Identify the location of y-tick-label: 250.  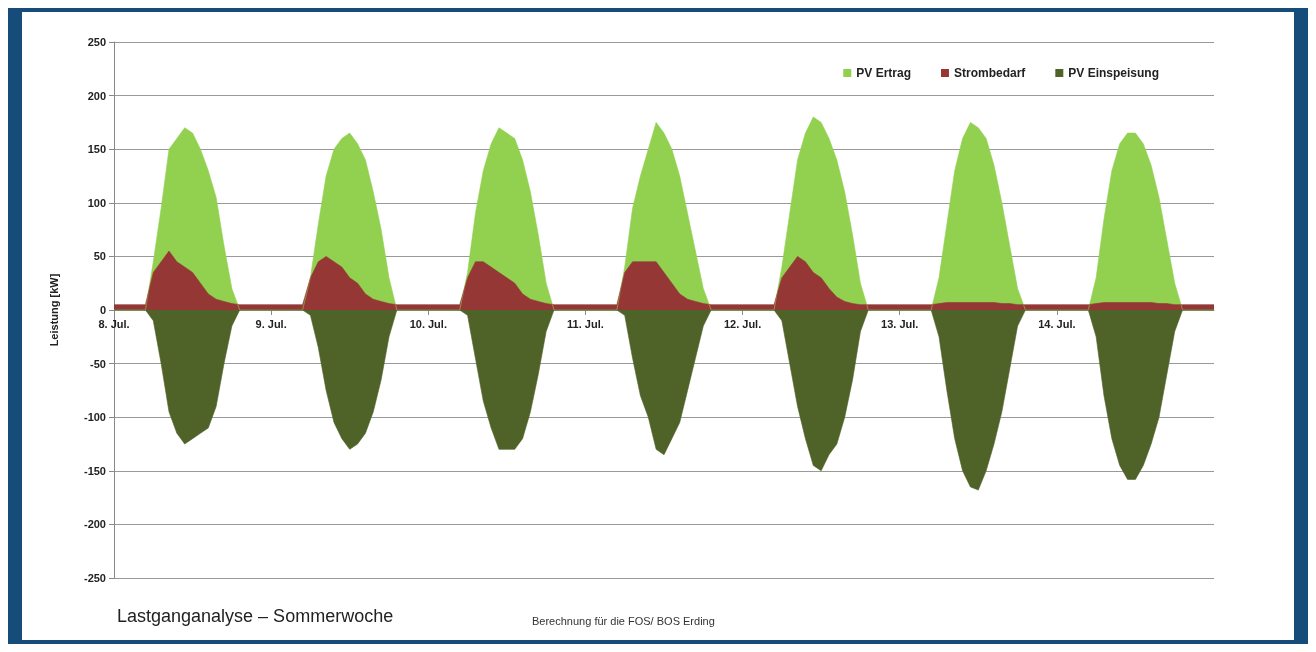
(96, 42).